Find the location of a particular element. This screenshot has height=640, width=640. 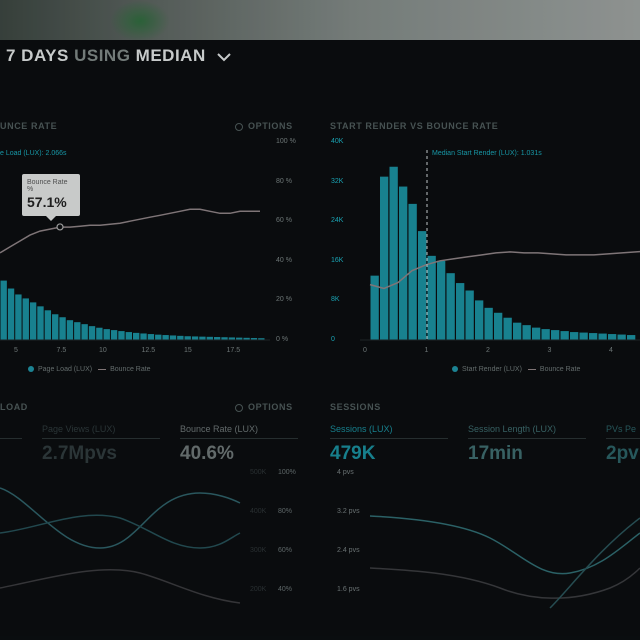

y-tick-label: 3.2 pvs is located at coordinates (348, 511).